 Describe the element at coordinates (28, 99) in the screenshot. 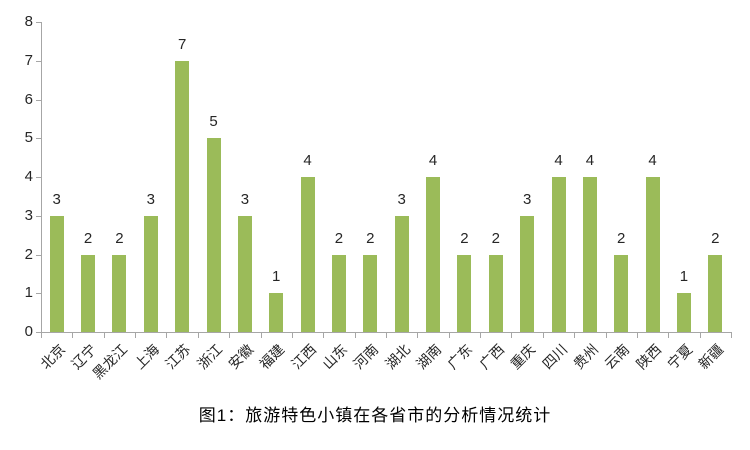

I see `y-axis-tick-label: 6` at that location.